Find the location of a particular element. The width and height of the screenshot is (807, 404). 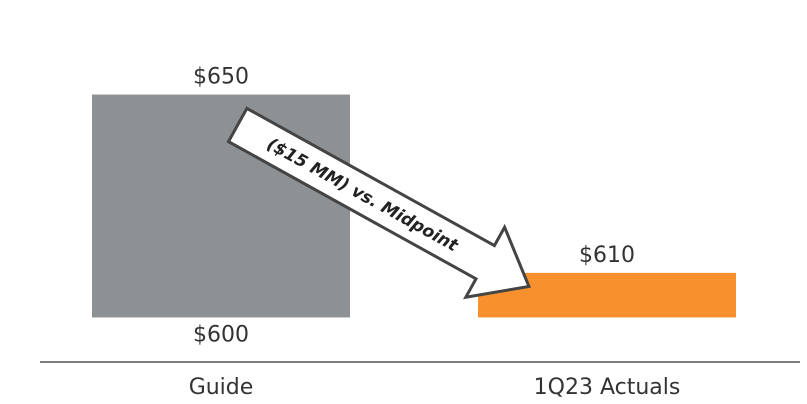

x-tick-label: 1Q23 Actuals is located at coordinates (607, 387).